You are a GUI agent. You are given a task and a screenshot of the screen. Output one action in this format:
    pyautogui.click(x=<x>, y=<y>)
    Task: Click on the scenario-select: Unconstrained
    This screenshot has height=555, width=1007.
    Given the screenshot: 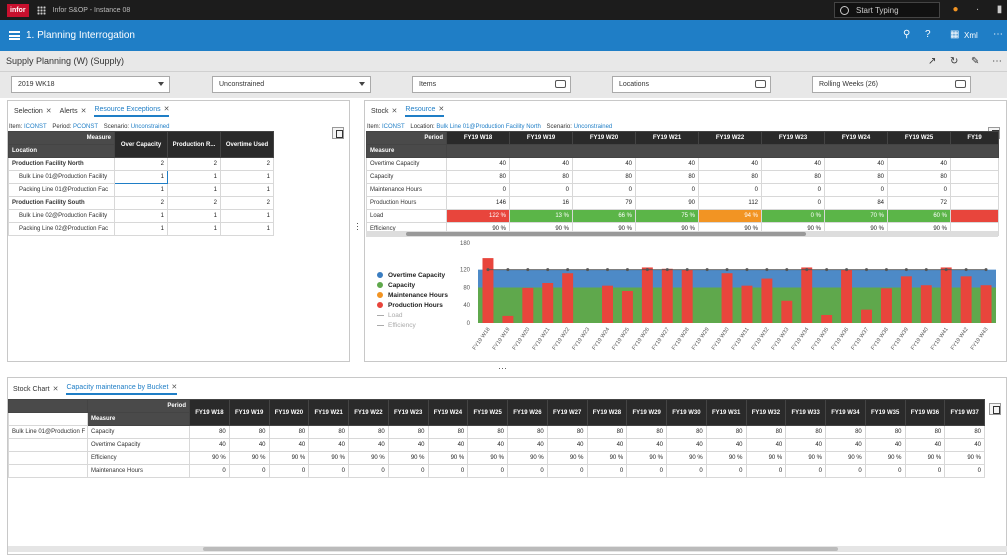 What is the action you would take?
    pyautogui.click(x=291, y=84)
    